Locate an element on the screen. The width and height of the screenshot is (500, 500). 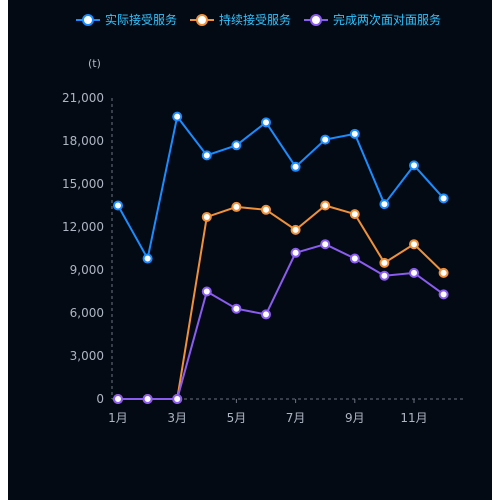
y-tick-label: 15,000 is located at coordinates (83, 184).